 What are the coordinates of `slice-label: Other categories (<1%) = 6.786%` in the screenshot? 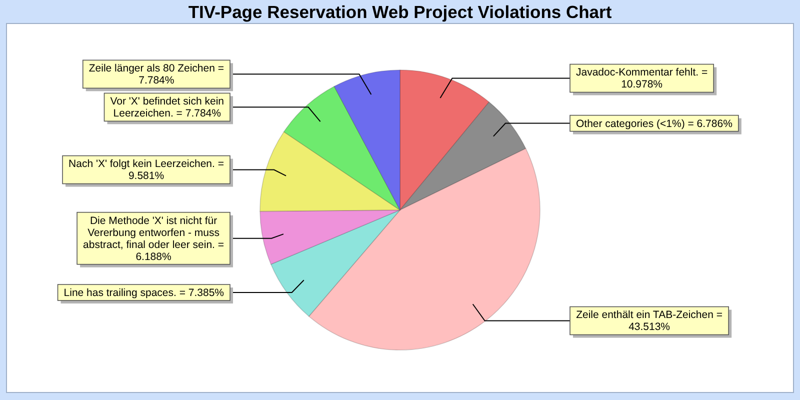 It's located at (654, 124).